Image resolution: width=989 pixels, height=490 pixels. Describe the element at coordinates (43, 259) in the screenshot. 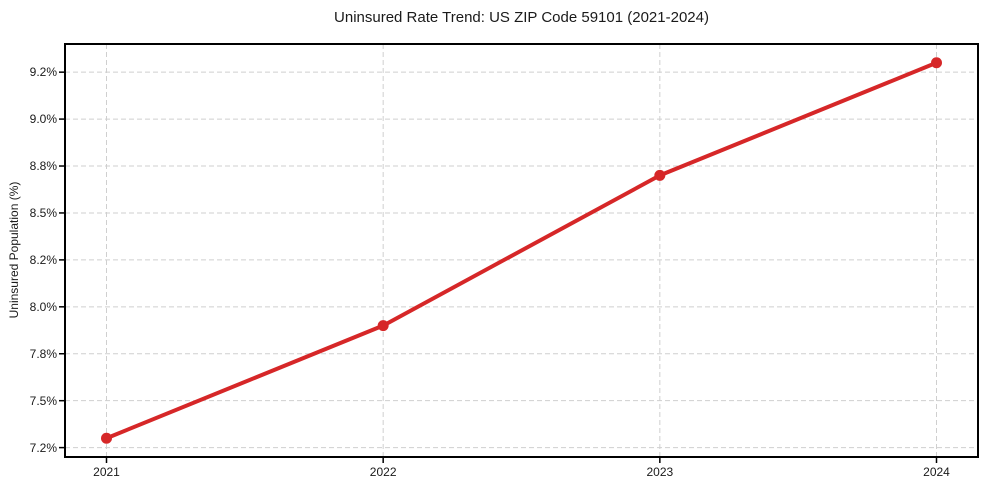

I see `y-tick-label: 8.2%` at that location.